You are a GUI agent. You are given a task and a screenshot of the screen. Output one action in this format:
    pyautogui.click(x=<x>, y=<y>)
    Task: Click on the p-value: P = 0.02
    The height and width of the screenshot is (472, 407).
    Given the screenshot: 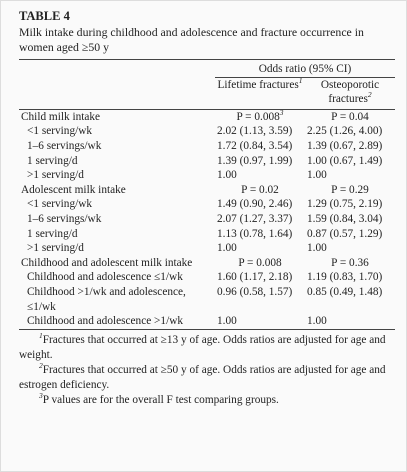 What is the action you would take?
    pyautogui.click(x=260, y=190)
    